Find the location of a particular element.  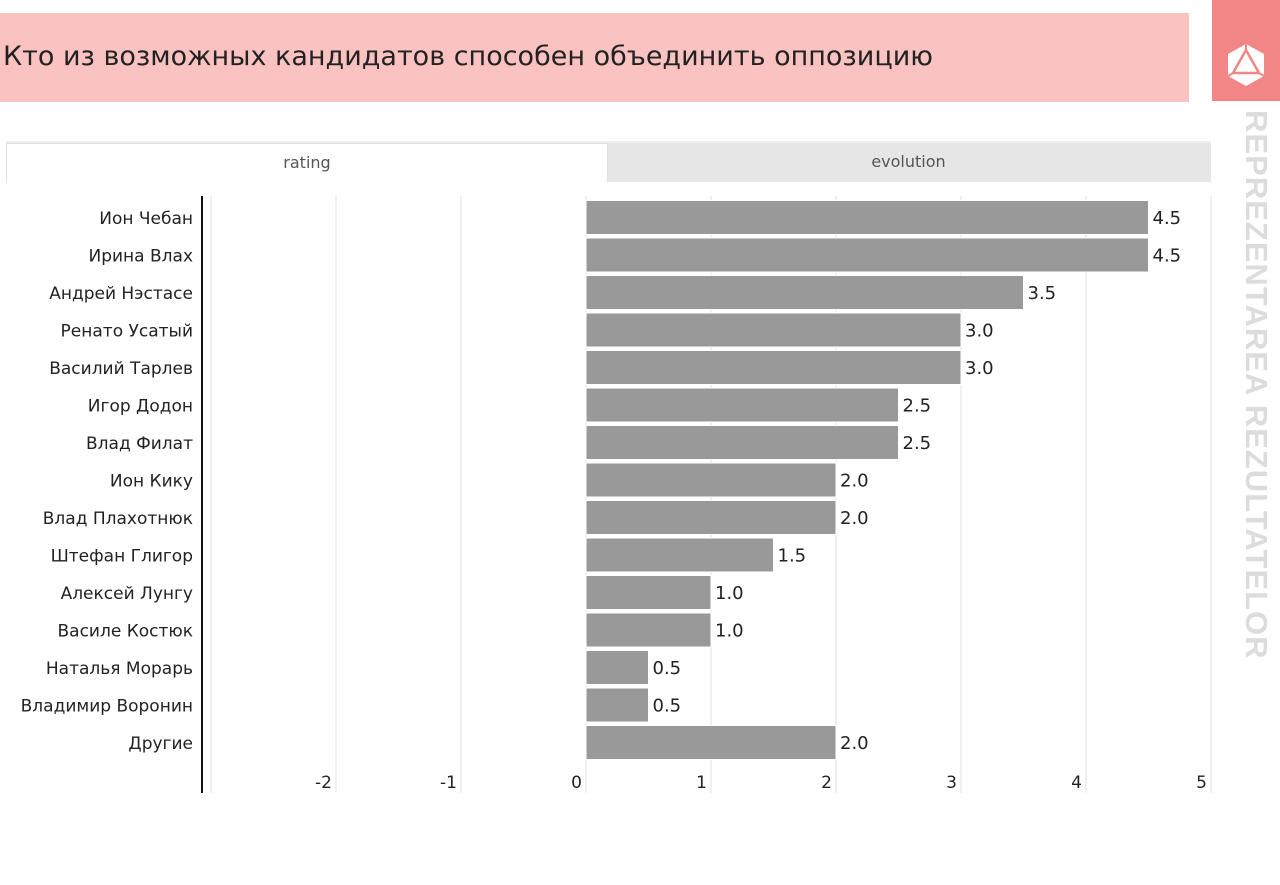

x-tick-label: -2 is located at coordinates (323, 783).